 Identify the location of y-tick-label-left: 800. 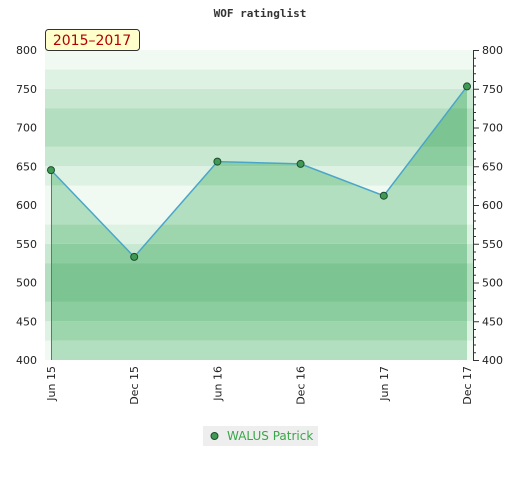
(26, 50).